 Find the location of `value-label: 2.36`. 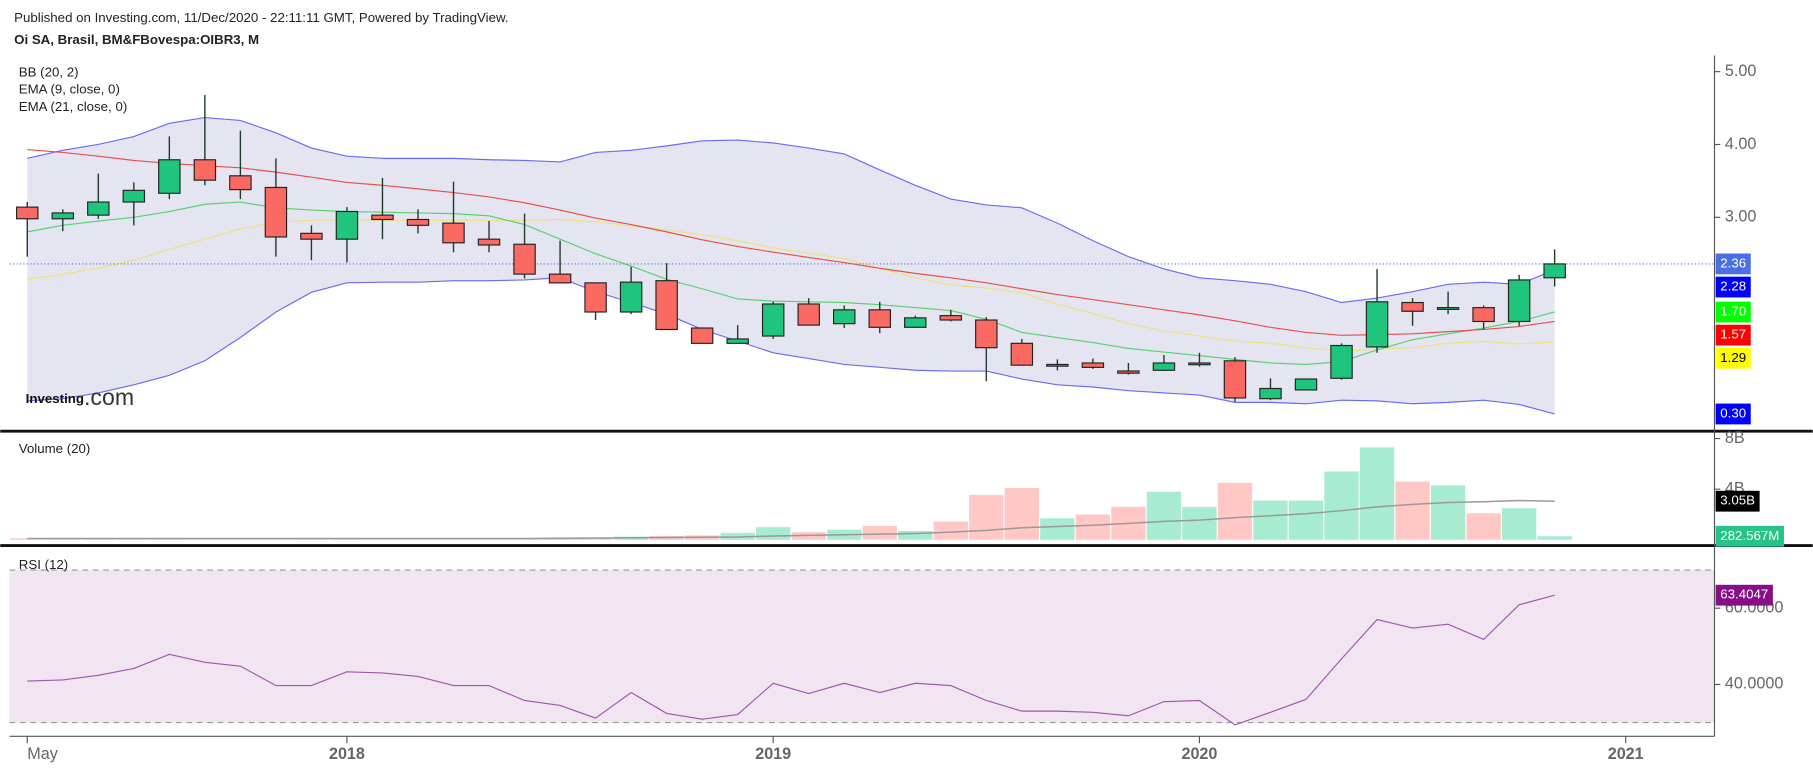

value-label: 2.36 is located at coordinates (1733, 264).